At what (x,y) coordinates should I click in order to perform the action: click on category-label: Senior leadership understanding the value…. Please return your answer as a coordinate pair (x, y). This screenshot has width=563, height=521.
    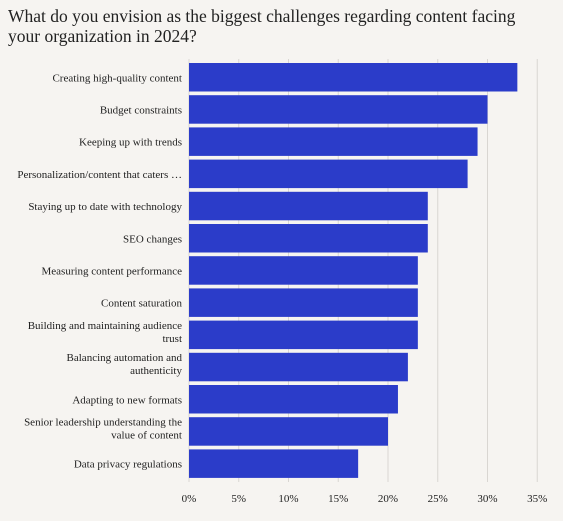
    Looking at the image, I should click on (103, 428).